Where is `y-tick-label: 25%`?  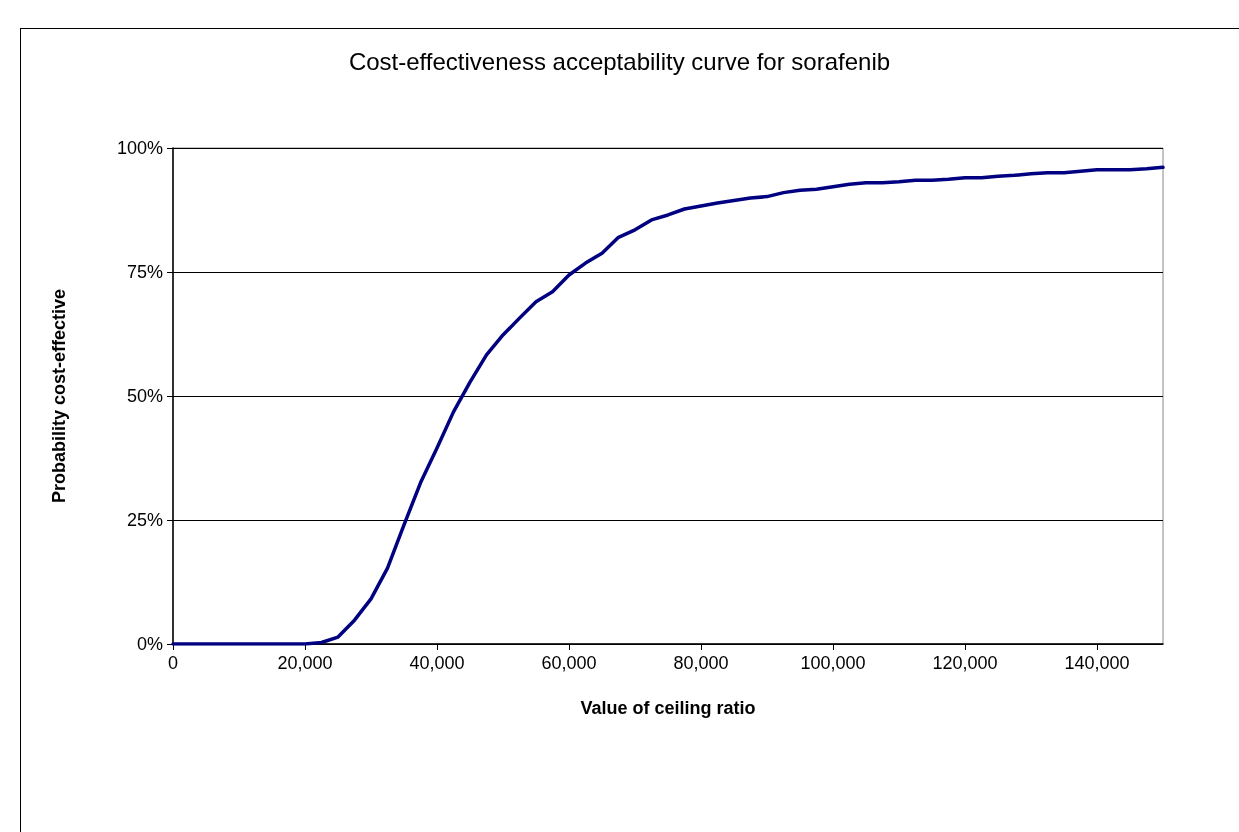 y-tick-label: 25% is located at coordinates (144, 520).